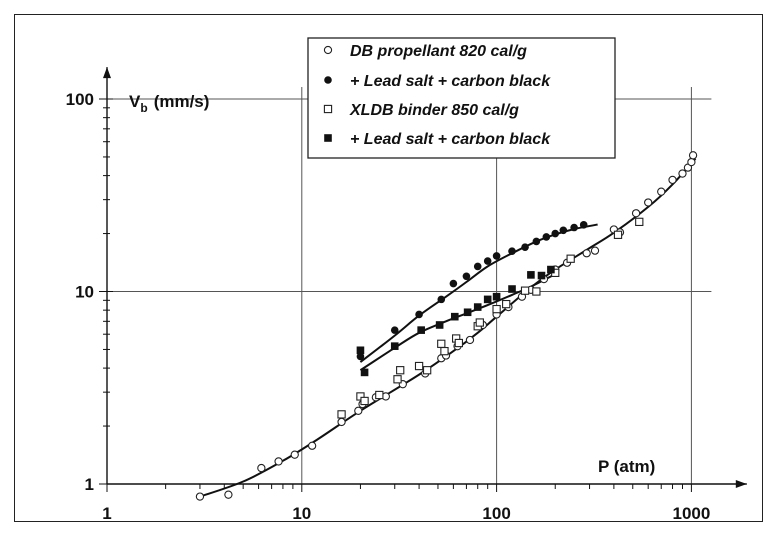 The width and height of the screenshot is (774, 535). Describe the element at coordinates (169, 103) in the screenshot. I see `y-axis-label: Vb (mm/s)` at that location.